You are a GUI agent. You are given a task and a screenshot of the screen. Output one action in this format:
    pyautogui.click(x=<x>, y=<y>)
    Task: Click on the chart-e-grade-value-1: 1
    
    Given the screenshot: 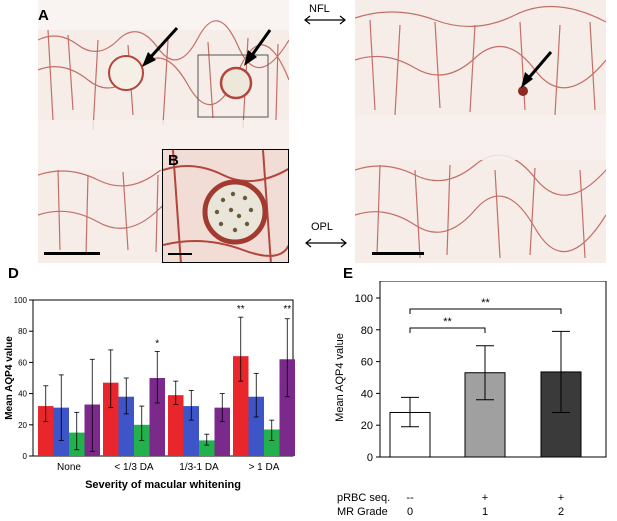 What is the action you would take?
    pyautogui.click(x=485, y=512)
    